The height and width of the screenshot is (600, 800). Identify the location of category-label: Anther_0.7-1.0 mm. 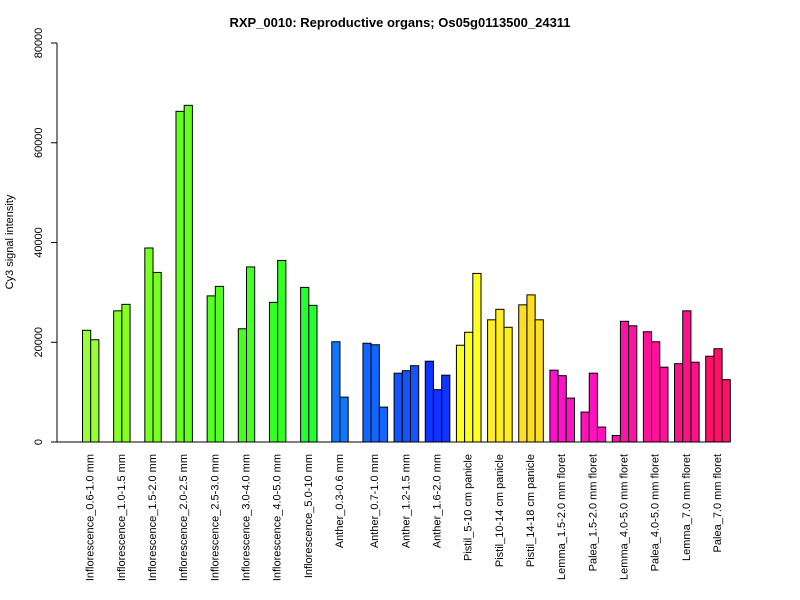
(375, 501).